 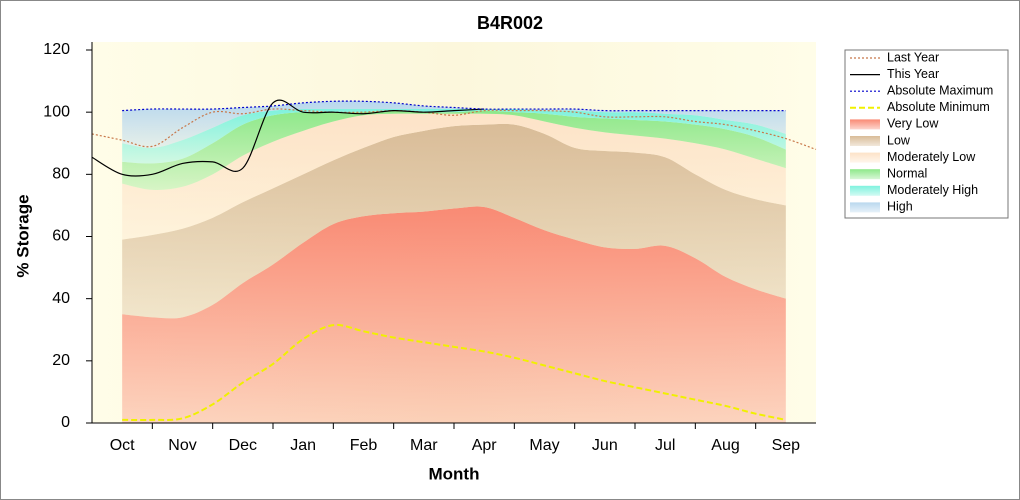 What do you see at coordinates (907, 173) in the screenshot?
I see `legend-label: Normal` at bounding box center [907, 173].